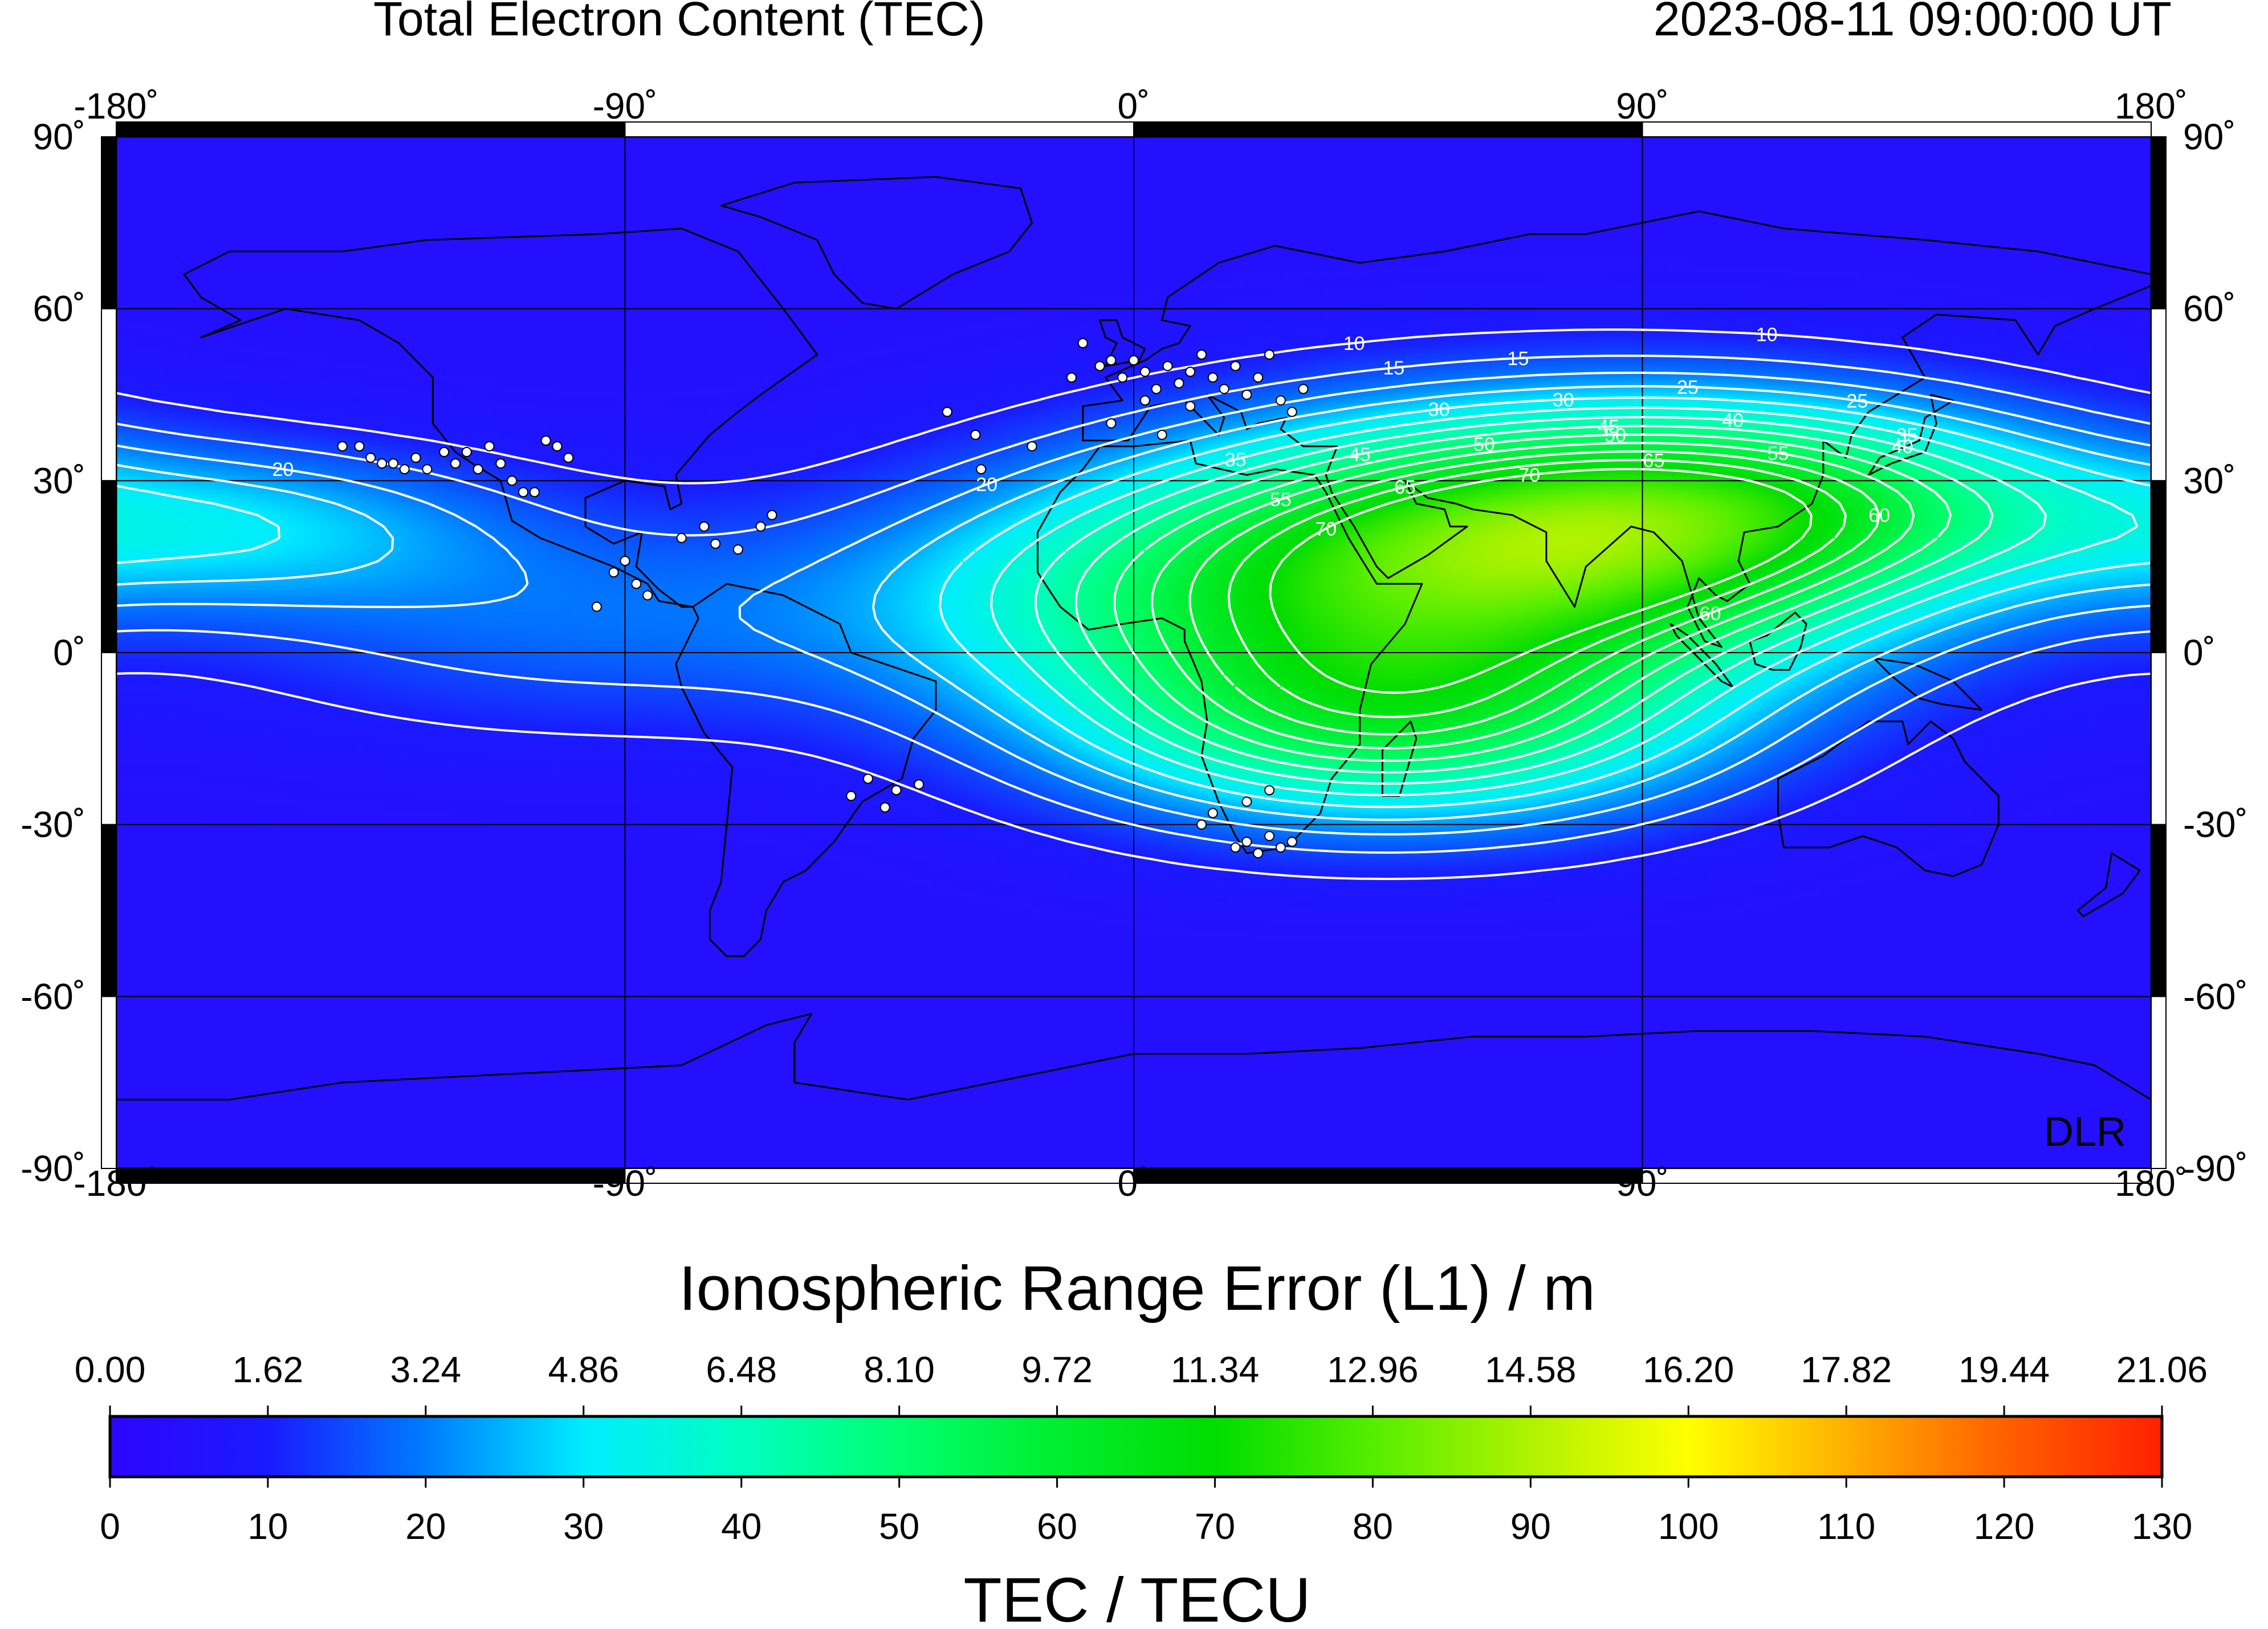 Image resolution: width=2268 pixels, height=1629 pixels. I want to click on coastline-borneo, so click(1778, 641).